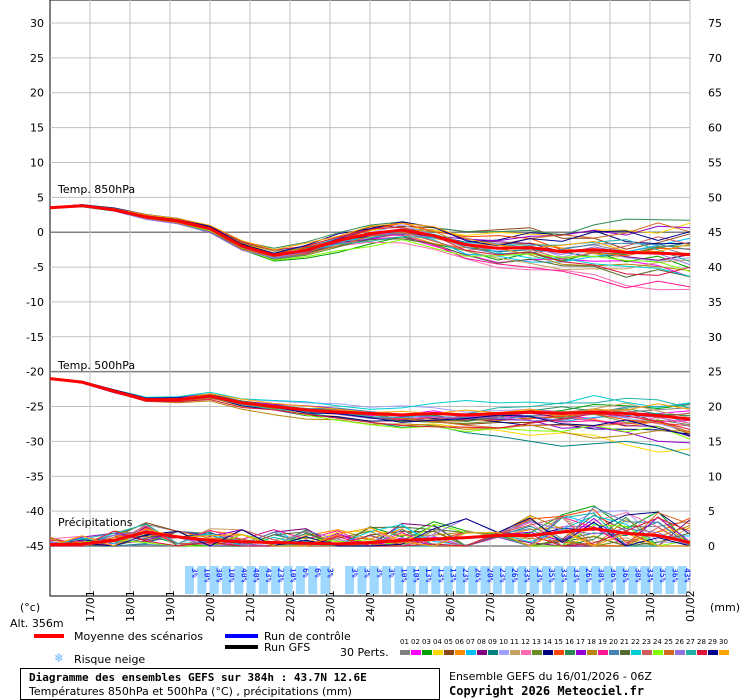 The width and height of the screenshot is (740, 700). I want to click on left-tick-label: -25, so click(35, 407).